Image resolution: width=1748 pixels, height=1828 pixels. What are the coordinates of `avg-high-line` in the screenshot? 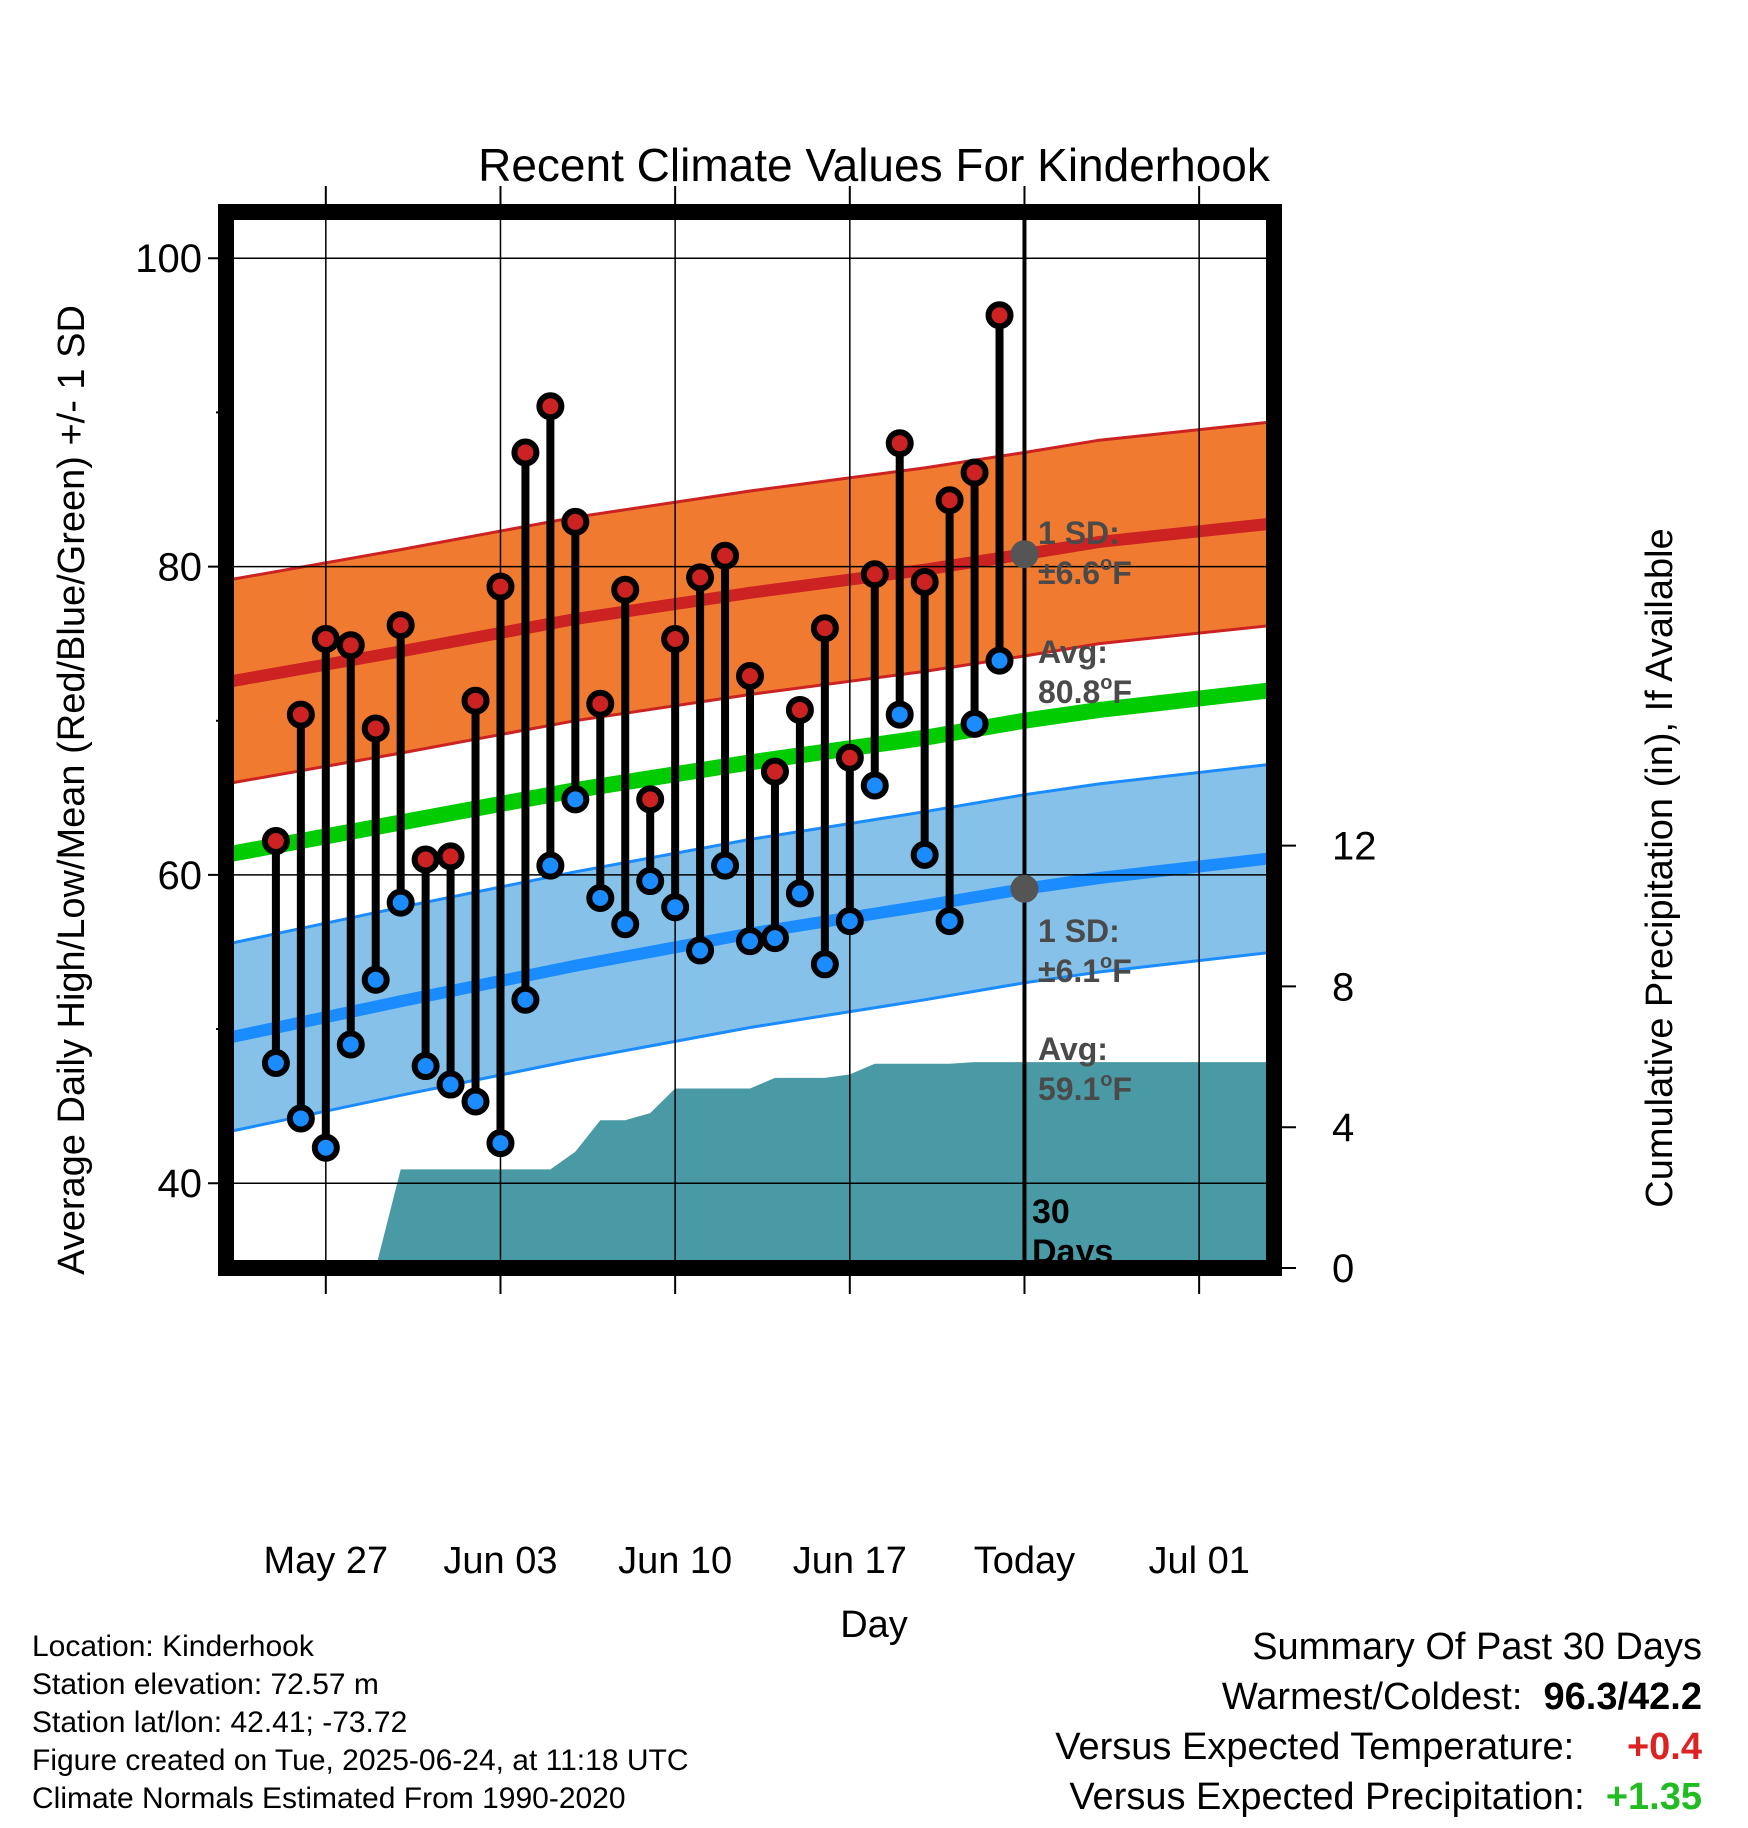 It's located at (750, 603).